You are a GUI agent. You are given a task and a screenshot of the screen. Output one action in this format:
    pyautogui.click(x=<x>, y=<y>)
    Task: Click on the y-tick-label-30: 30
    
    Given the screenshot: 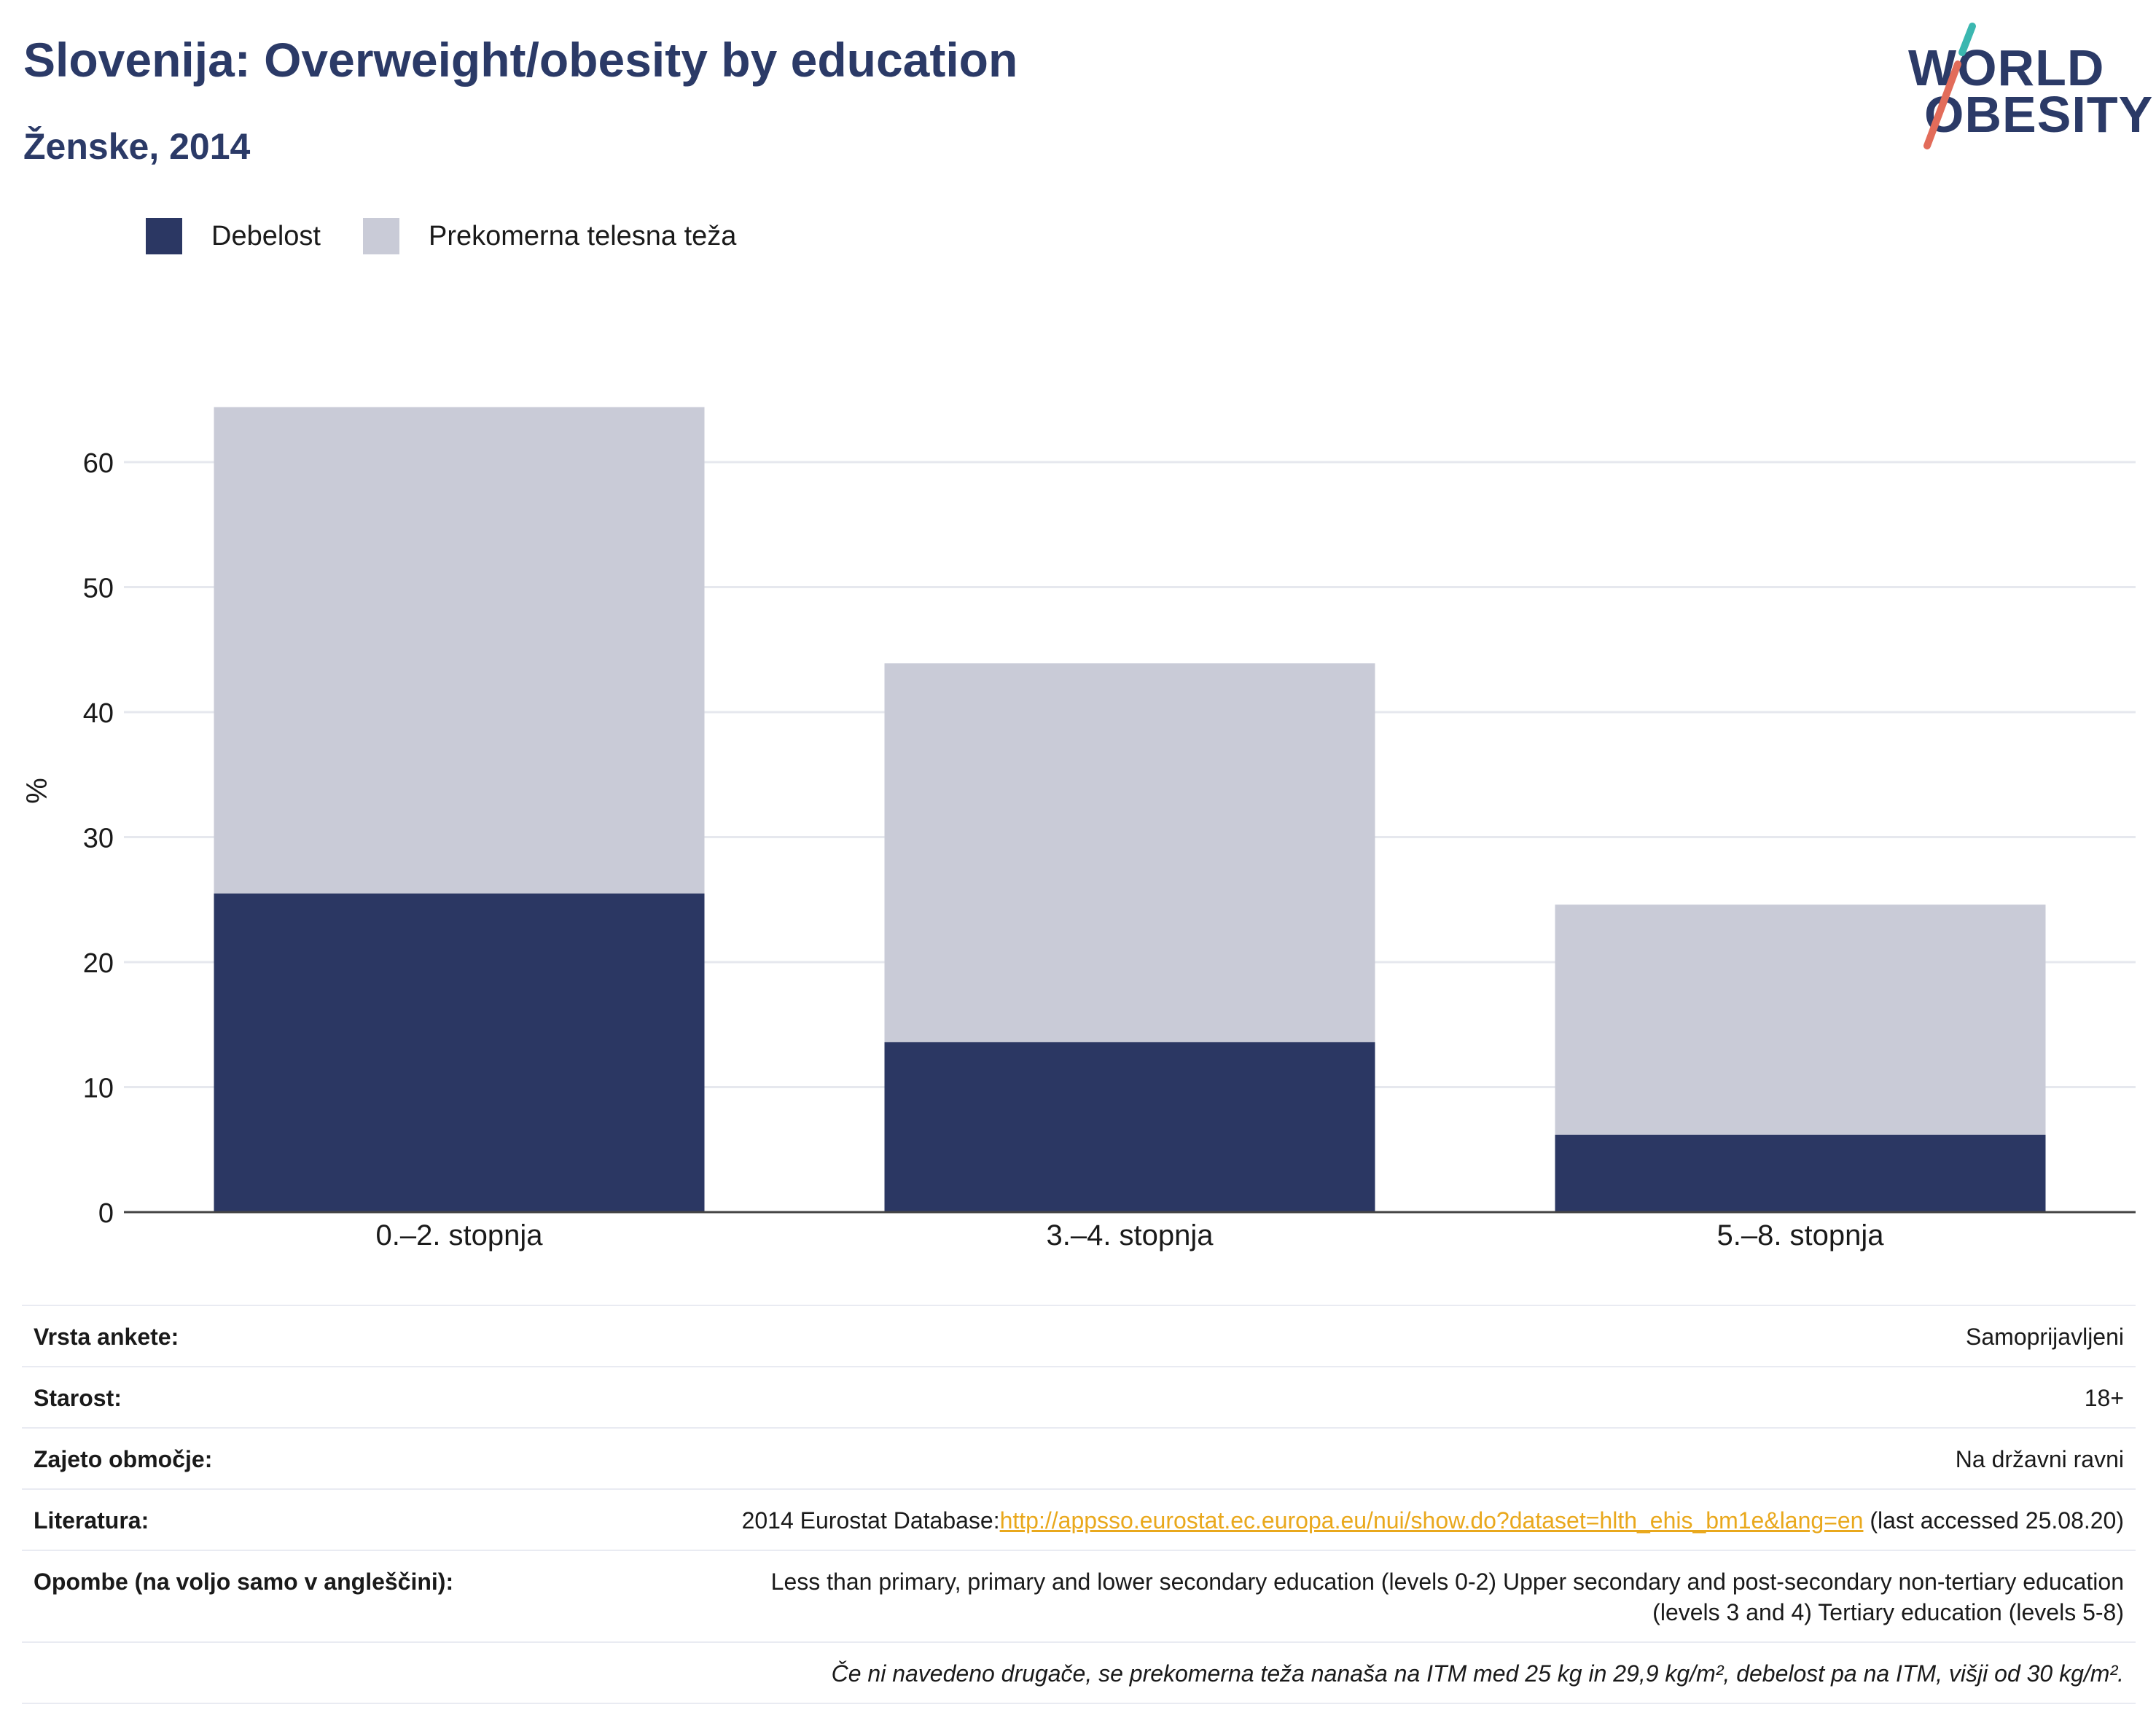 What is the action you would take?
    pyautogui.click(x=99, y=839)
    